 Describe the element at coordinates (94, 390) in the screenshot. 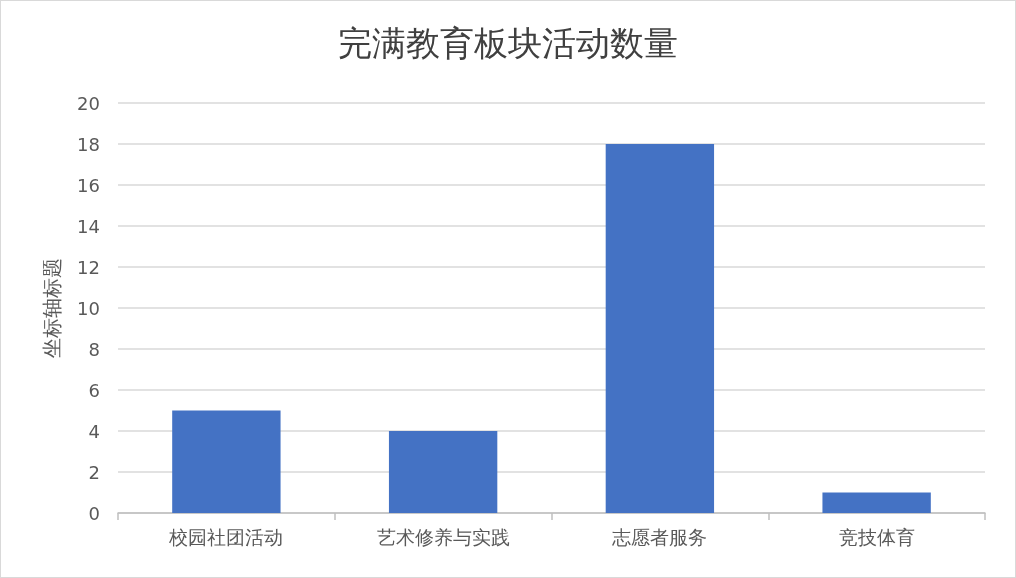

I see `y-tick-label: 6` at that location.